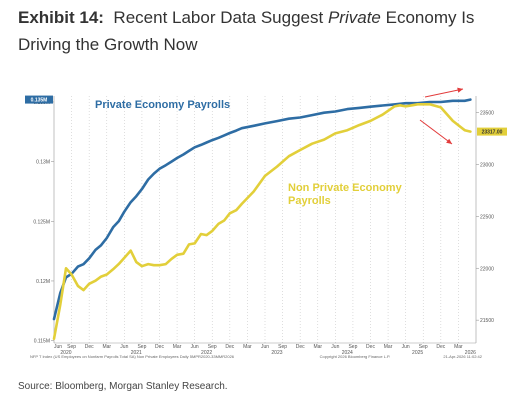  I want to click on private-series-label: Private Economy Payrolls, so click(162, 105).